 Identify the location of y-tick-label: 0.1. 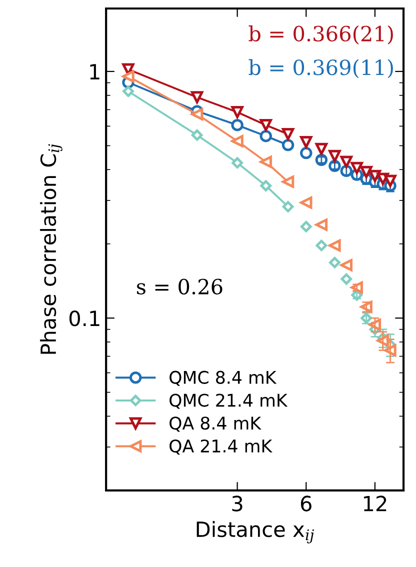
(84, 318).